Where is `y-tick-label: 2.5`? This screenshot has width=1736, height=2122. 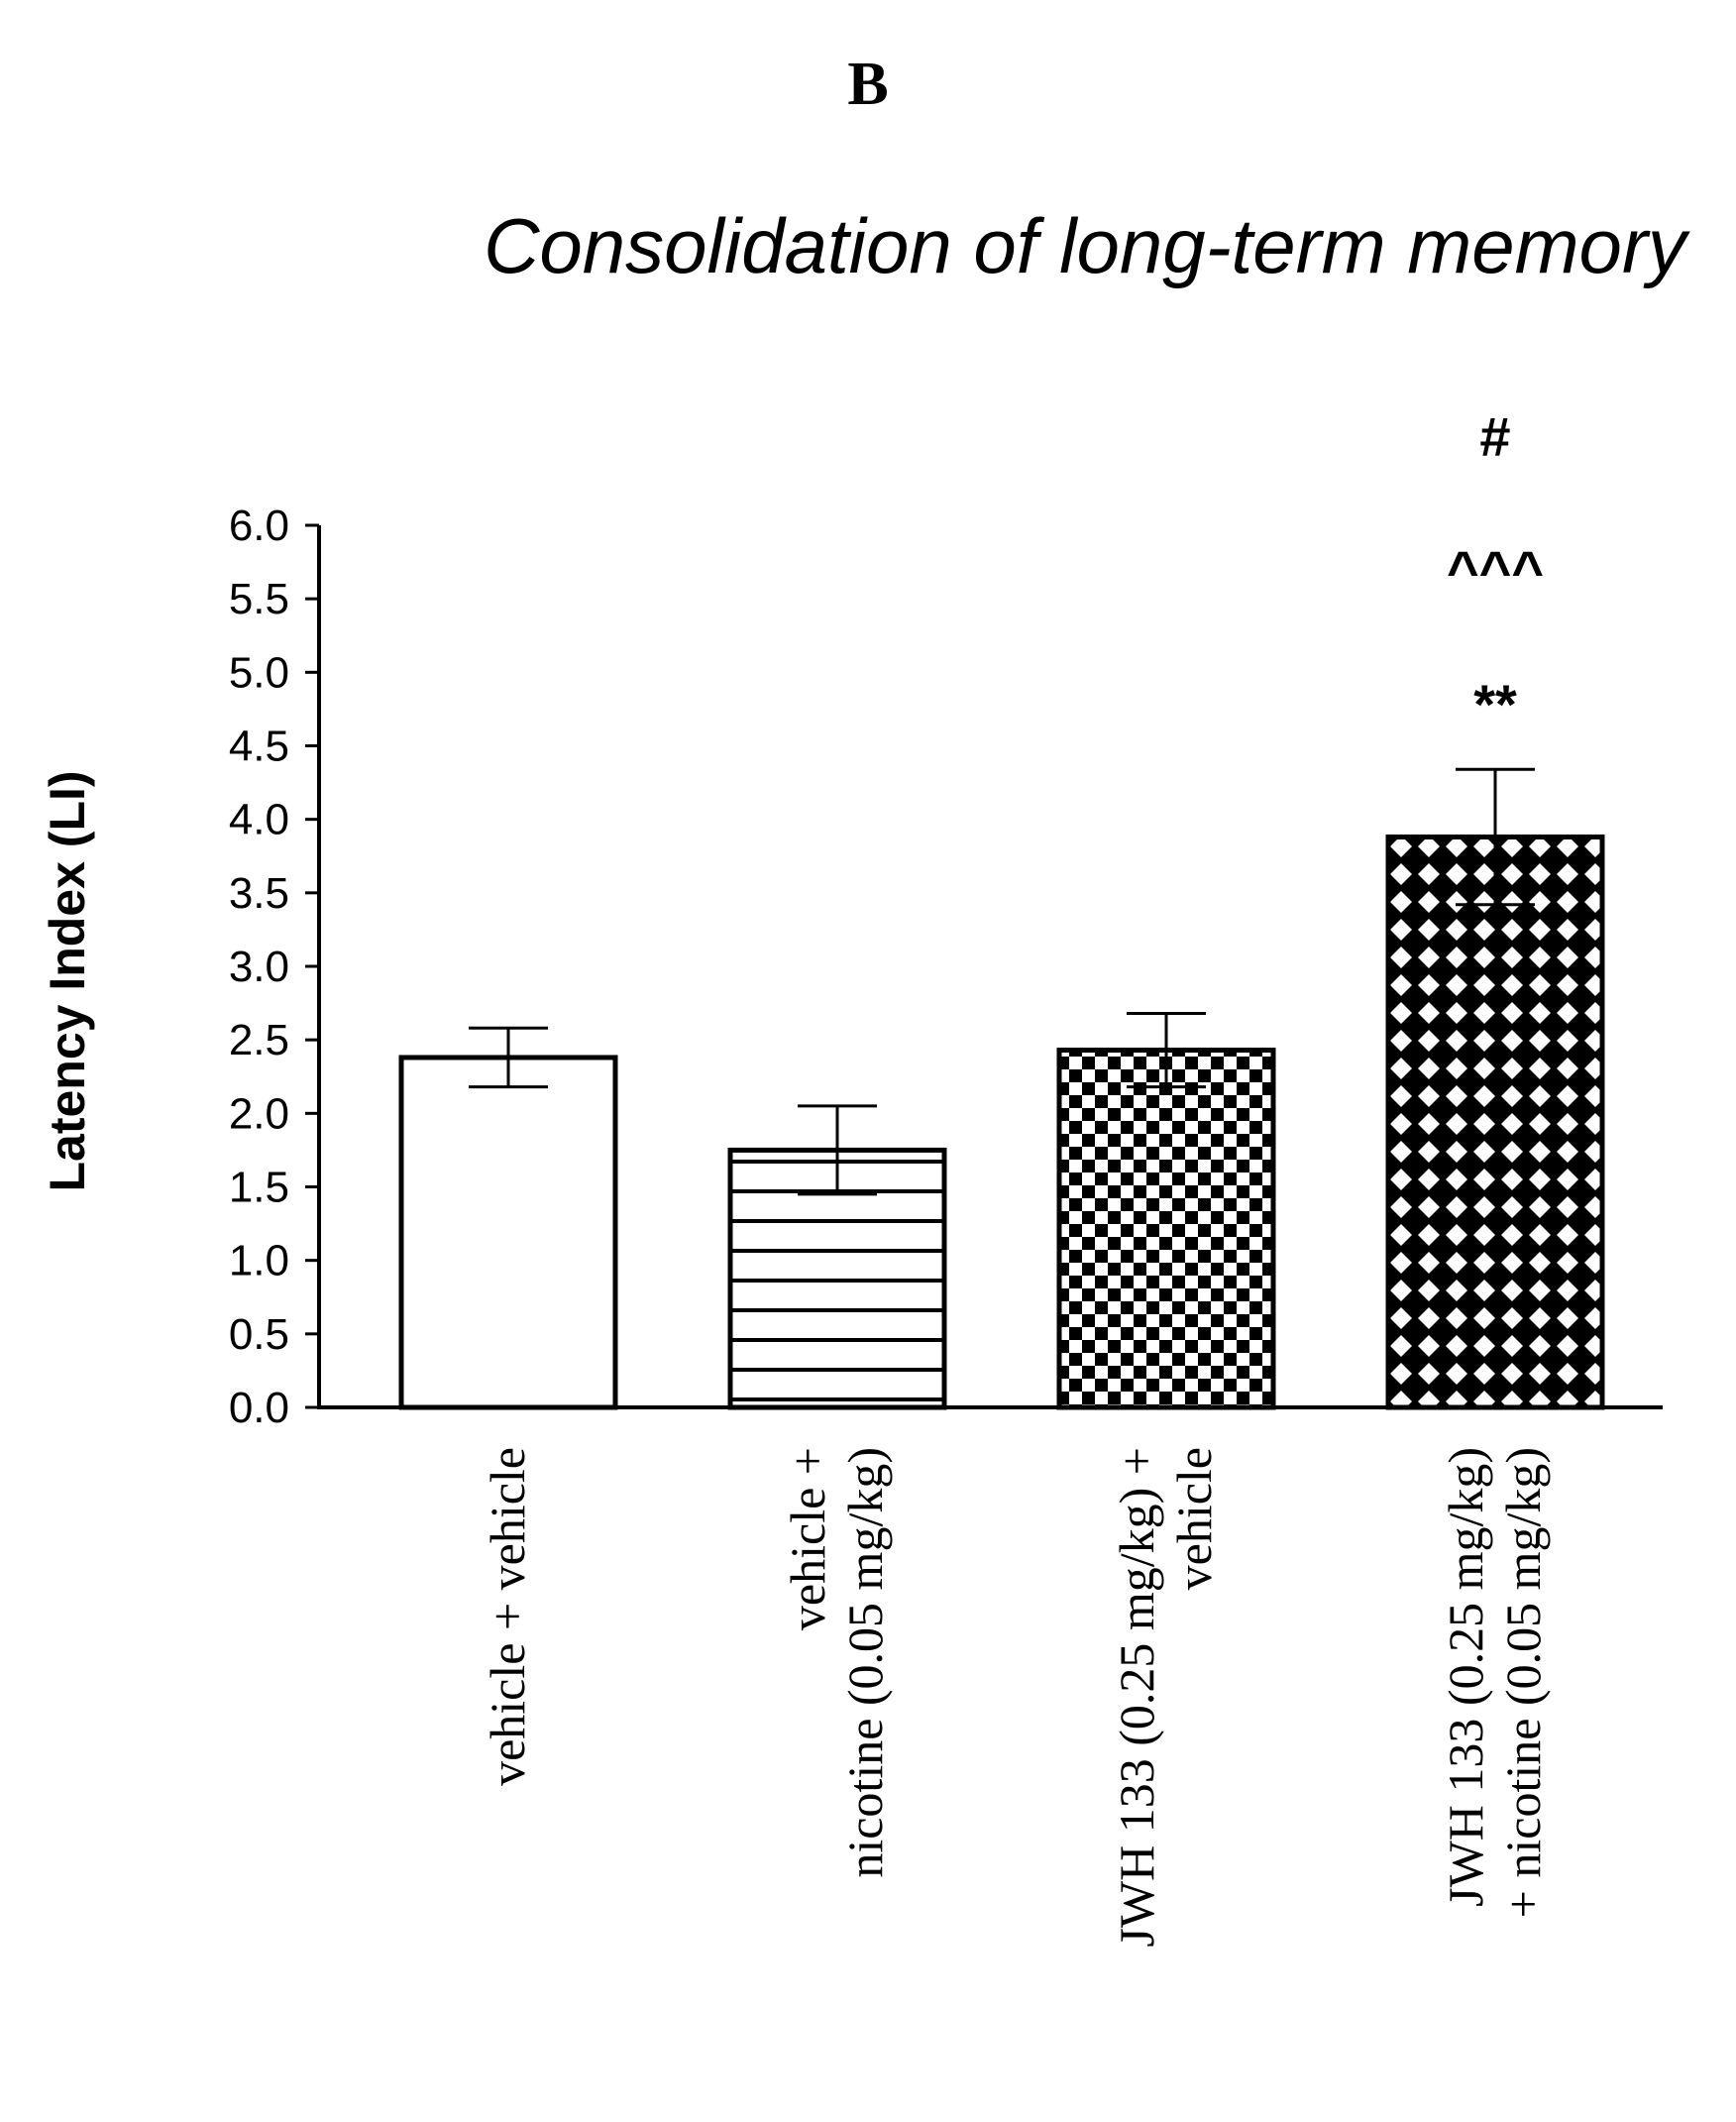 y-tick-label: 2.5 is located at coordinates (259, 1040).